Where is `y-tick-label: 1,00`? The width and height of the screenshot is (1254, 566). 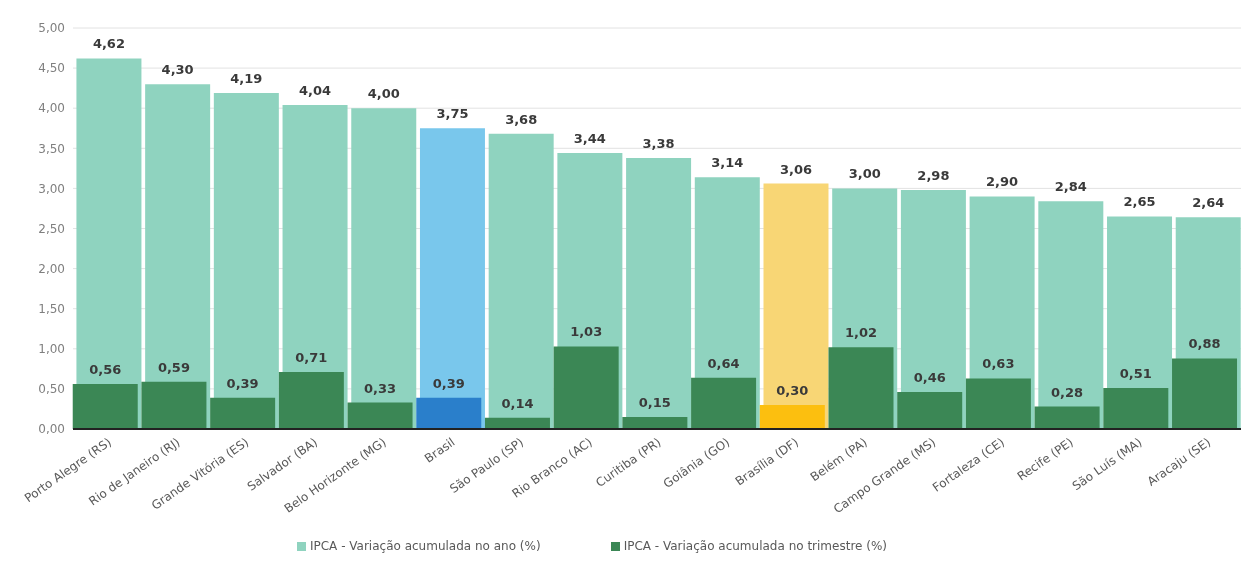
y-tick-label: 1,00 is located at coordinates (51, 349).